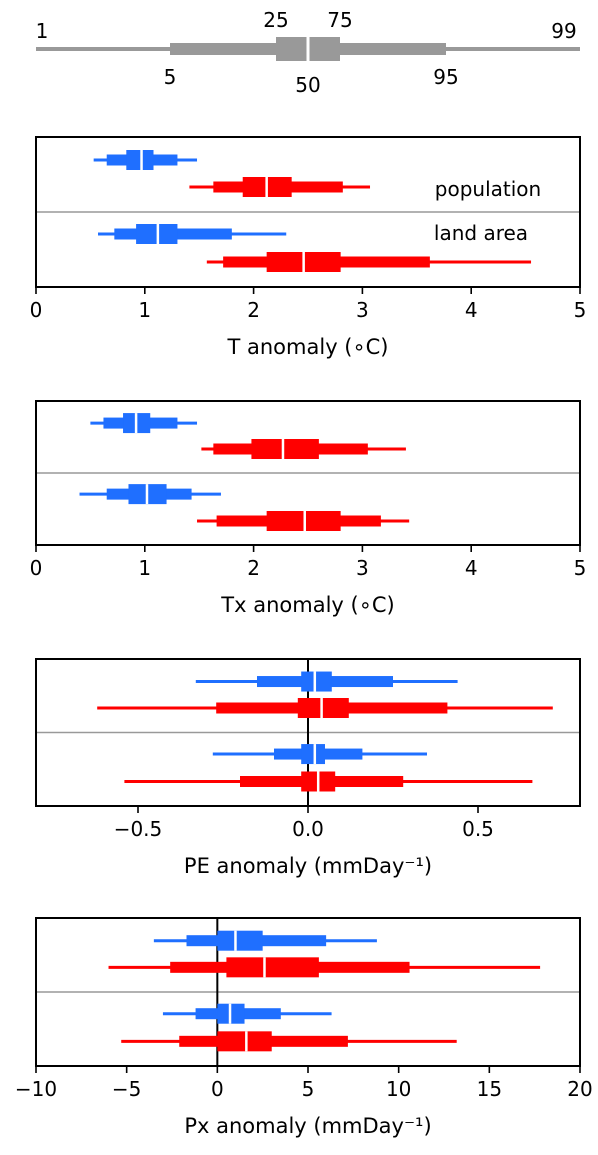  Describe the element at coordinates (579, 1089) in the screenshot. I see `x-tick-label: 20` at that location.